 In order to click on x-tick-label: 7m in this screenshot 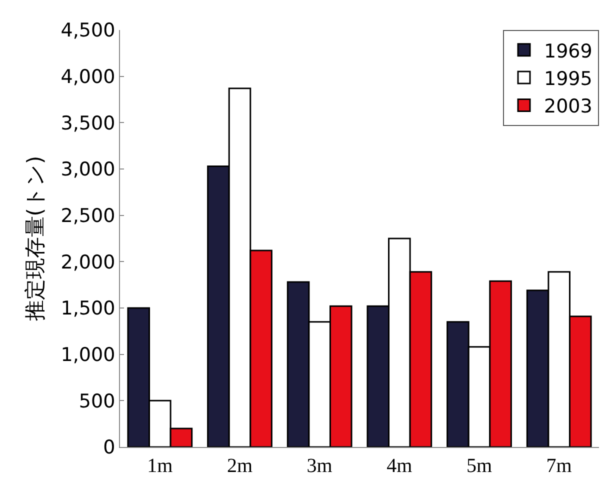, I will do `click(559, 466)`.